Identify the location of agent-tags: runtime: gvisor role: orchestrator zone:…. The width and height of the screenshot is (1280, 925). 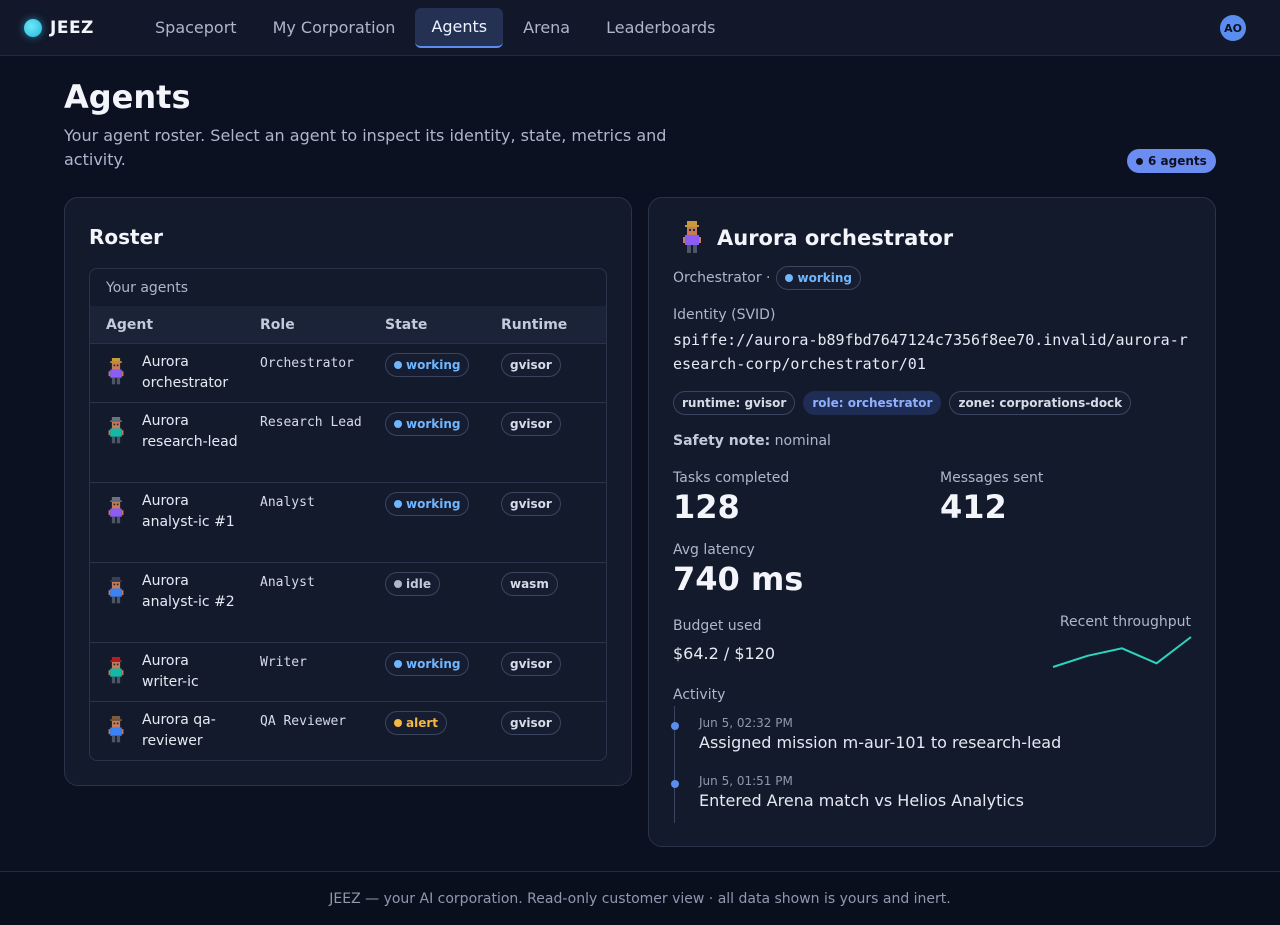
(906, 403).